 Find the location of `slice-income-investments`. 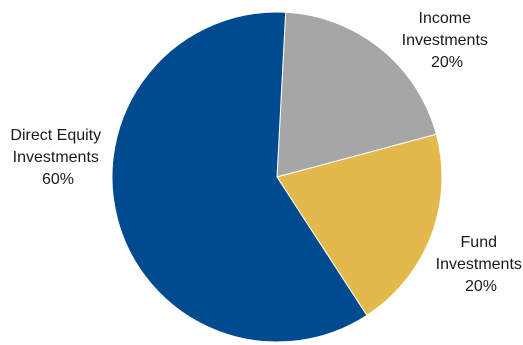

slice-income-investments is located at coordinates (356, 94).